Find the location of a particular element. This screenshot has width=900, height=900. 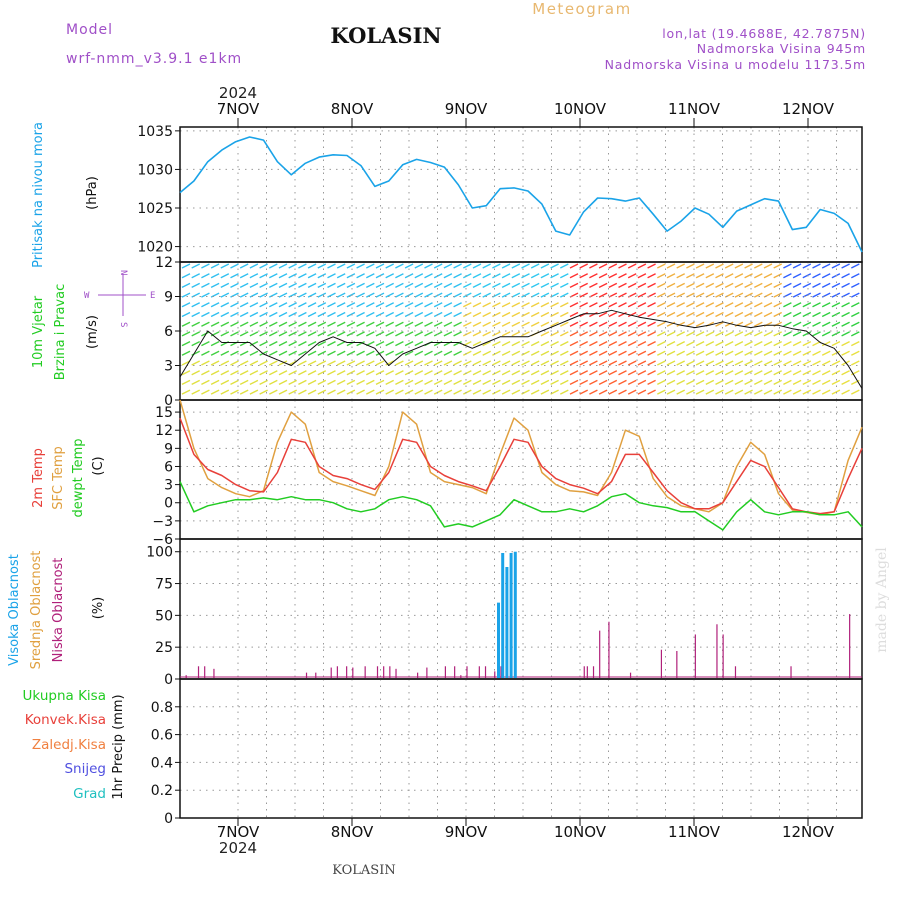

wind-ylabel-1: 10m Vjetar is located at coordinates (38, 331).